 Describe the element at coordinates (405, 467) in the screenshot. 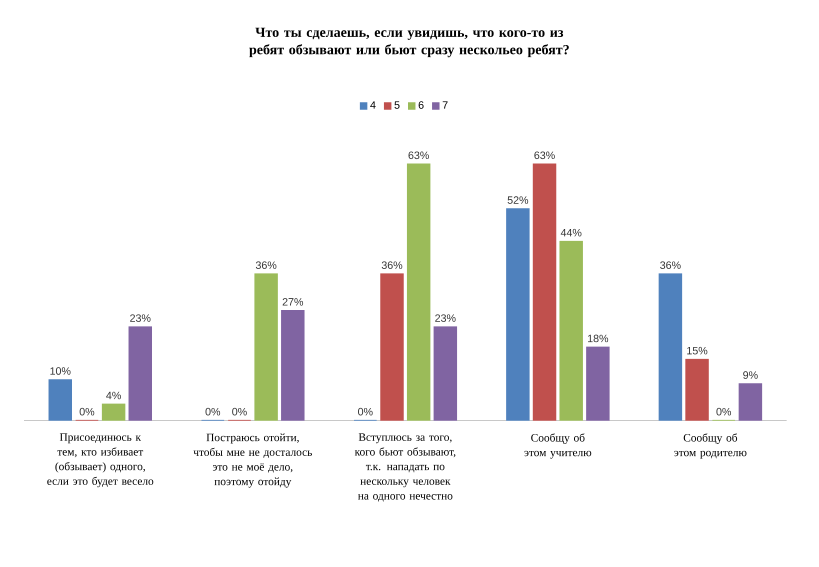

I see `x-tick-label: Вступлюсь за того, кого бьют обзывают, т.к. нападать по нескольку человек на одного нечестно` at that location.